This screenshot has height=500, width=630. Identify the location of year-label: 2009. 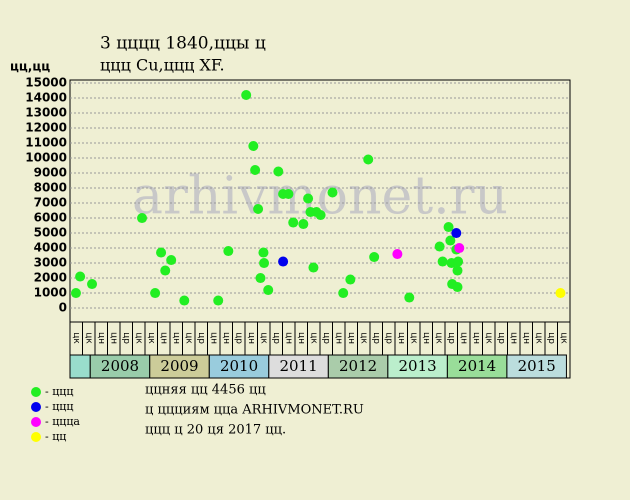
(179, 366).